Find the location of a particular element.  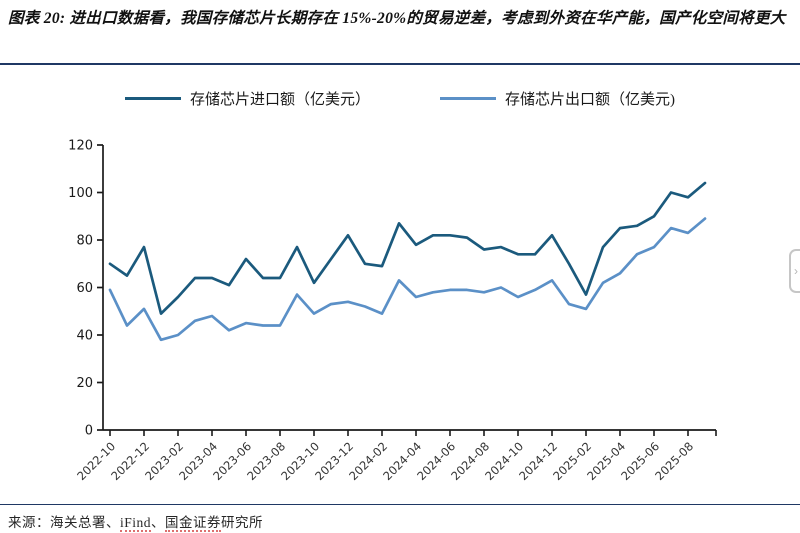

y-tick-label: 120 is located at coordinates (80, 146).